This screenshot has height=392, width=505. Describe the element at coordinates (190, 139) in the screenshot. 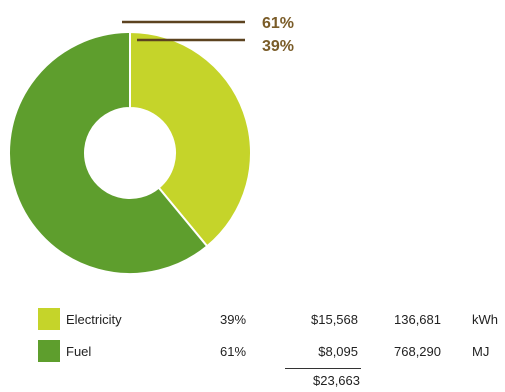

I see `slice-electricity` at that location.